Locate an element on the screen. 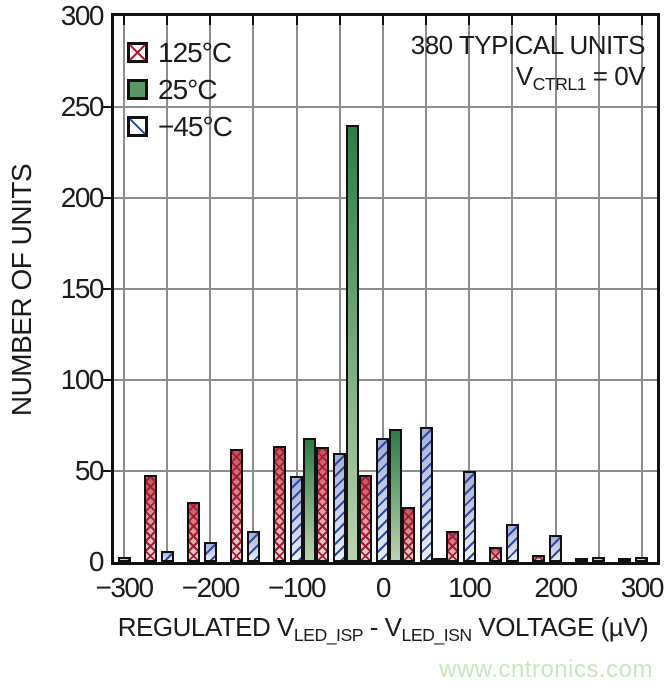 This screenshot has width=665, height=692. annotation: 380 TYPICAL UNITS VCTRL1 = 0V is located at coordinates (528, 62).